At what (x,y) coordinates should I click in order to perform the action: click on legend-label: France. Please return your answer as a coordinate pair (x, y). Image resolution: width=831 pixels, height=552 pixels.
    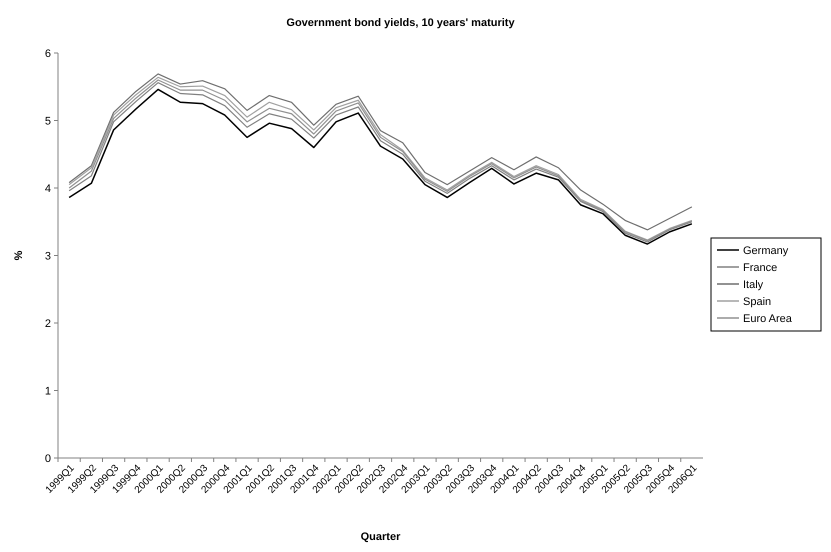
    Looking at the image, I should click on (760, 268).